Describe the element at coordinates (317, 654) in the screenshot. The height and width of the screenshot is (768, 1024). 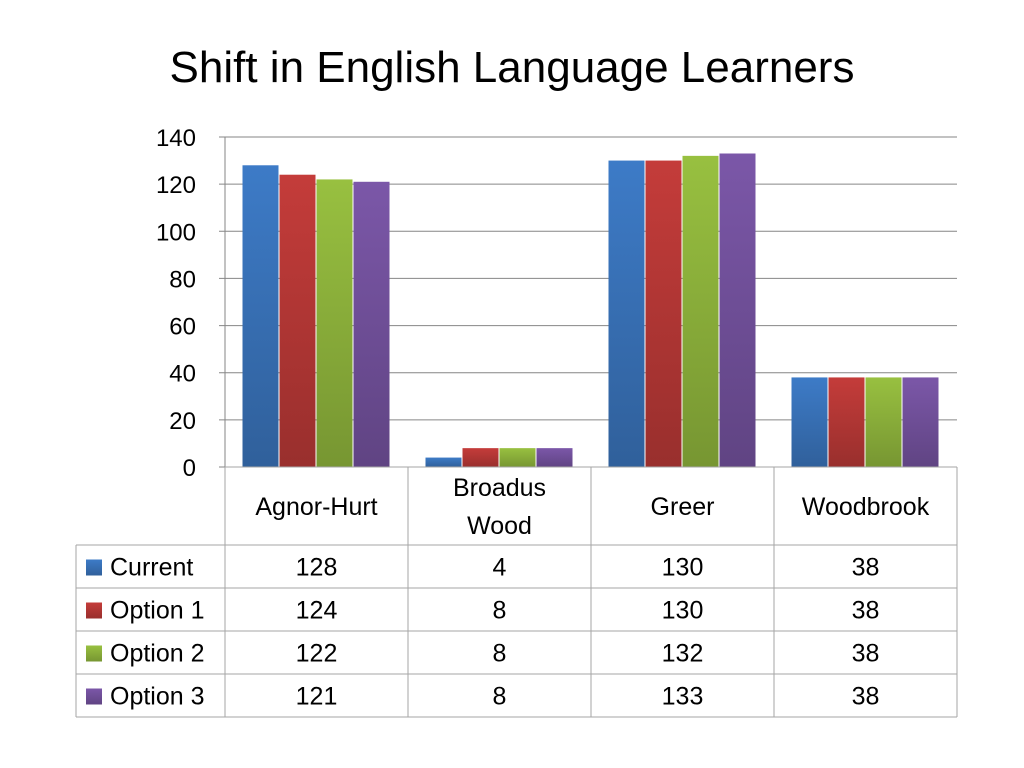
I see `table-cell-value: 122` at that location.